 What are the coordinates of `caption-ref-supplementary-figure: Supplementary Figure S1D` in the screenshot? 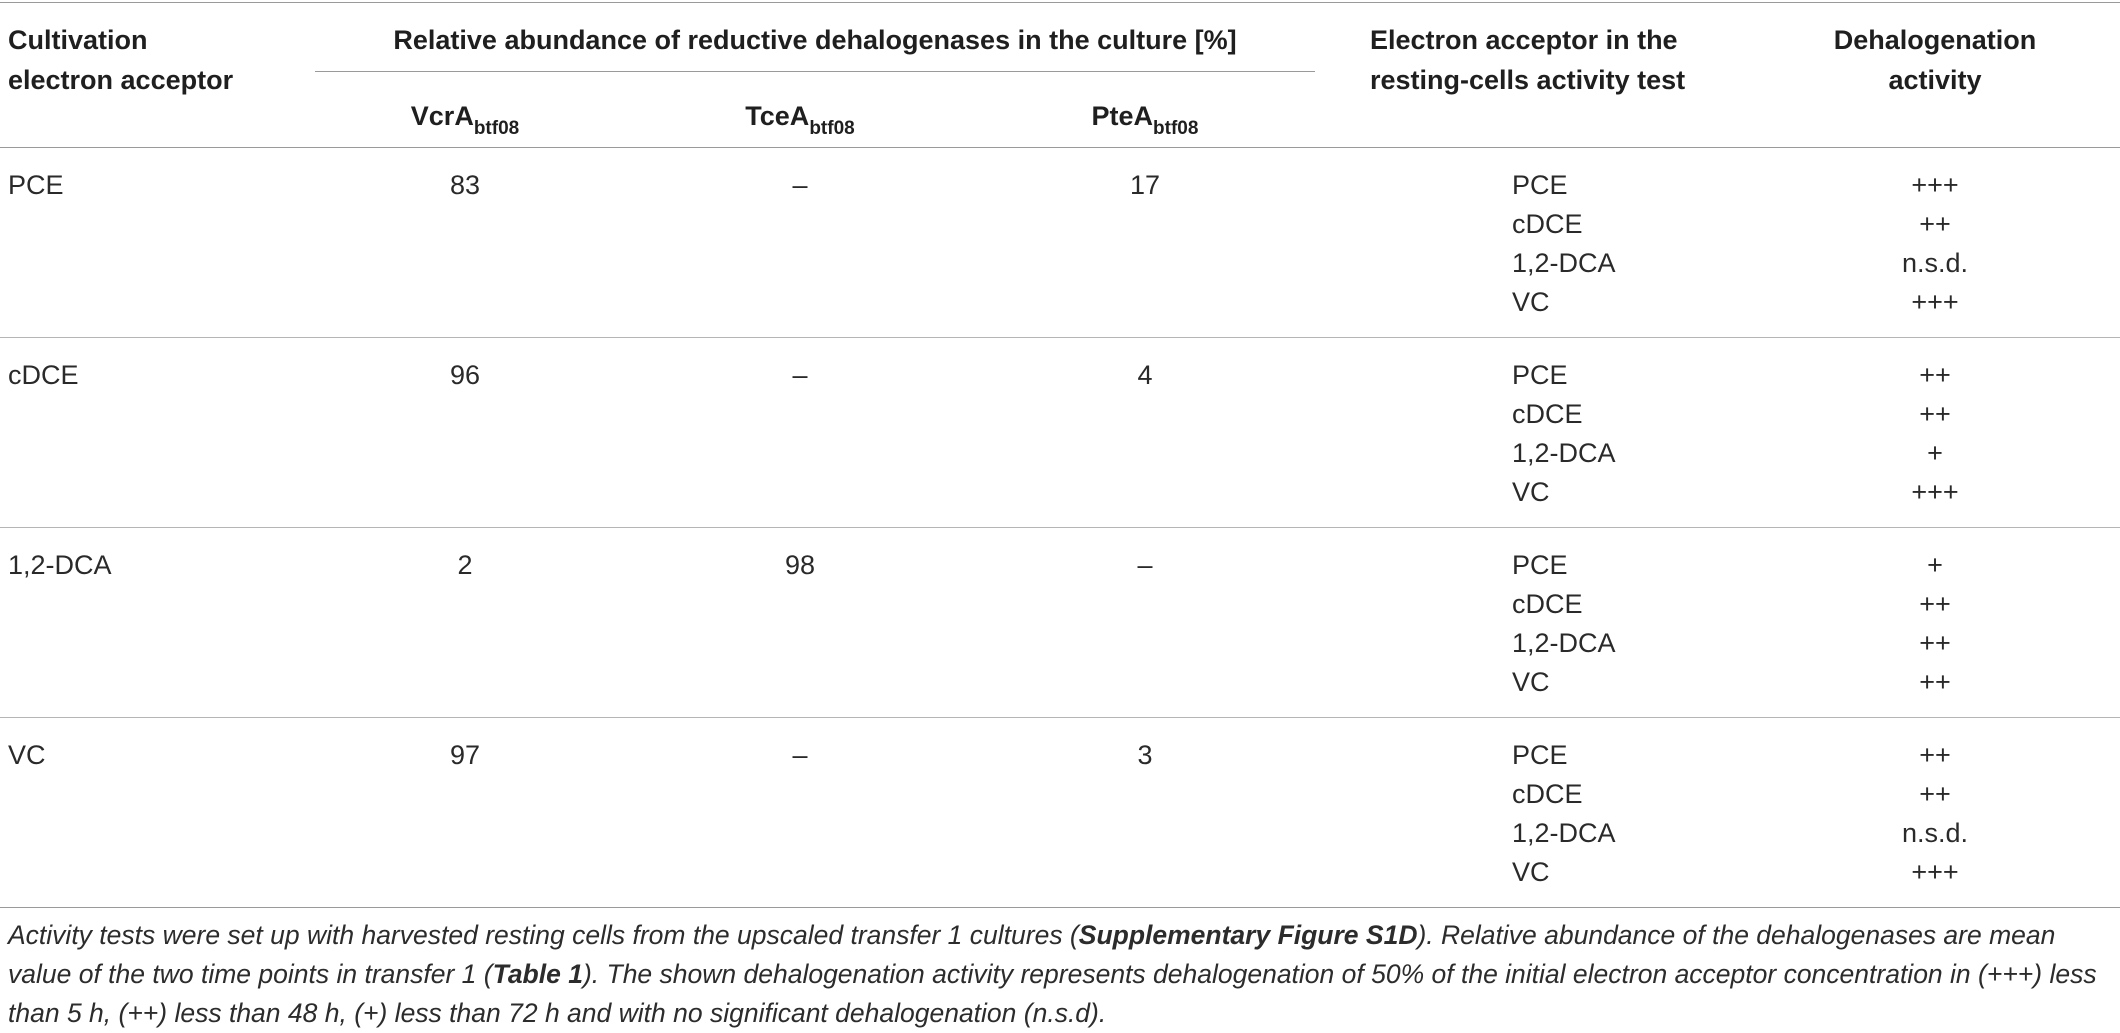 It's located at (1248, 935).